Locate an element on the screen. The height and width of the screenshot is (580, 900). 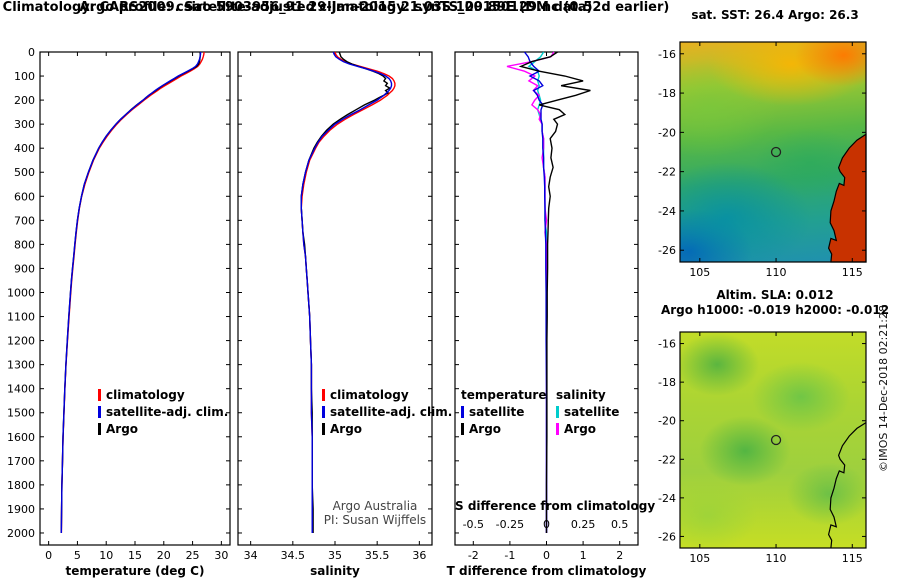
depth-tick-label: 1000 is located at coordinates (21, 292).